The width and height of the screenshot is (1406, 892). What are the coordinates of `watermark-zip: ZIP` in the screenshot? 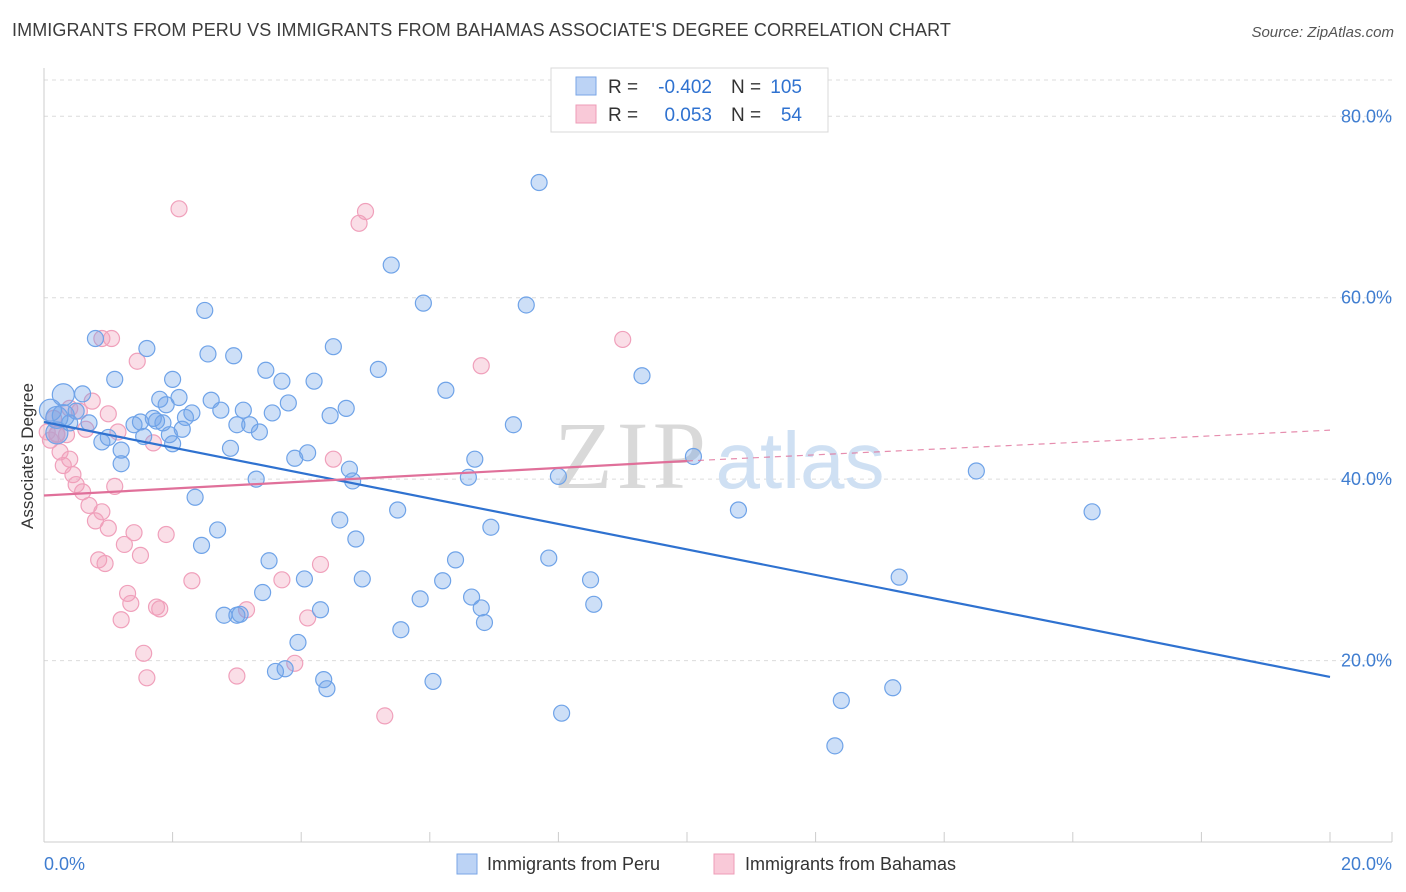 It's located at (632, 455).